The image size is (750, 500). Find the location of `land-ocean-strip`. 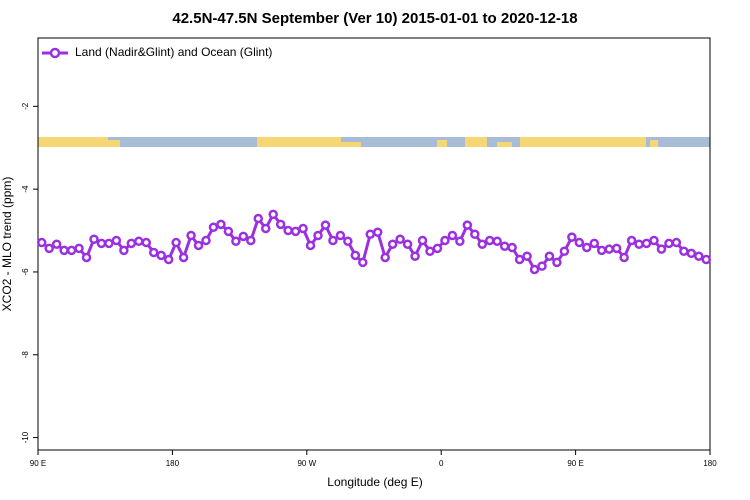

land-ocean-strip is located at coordinates (374, 142).